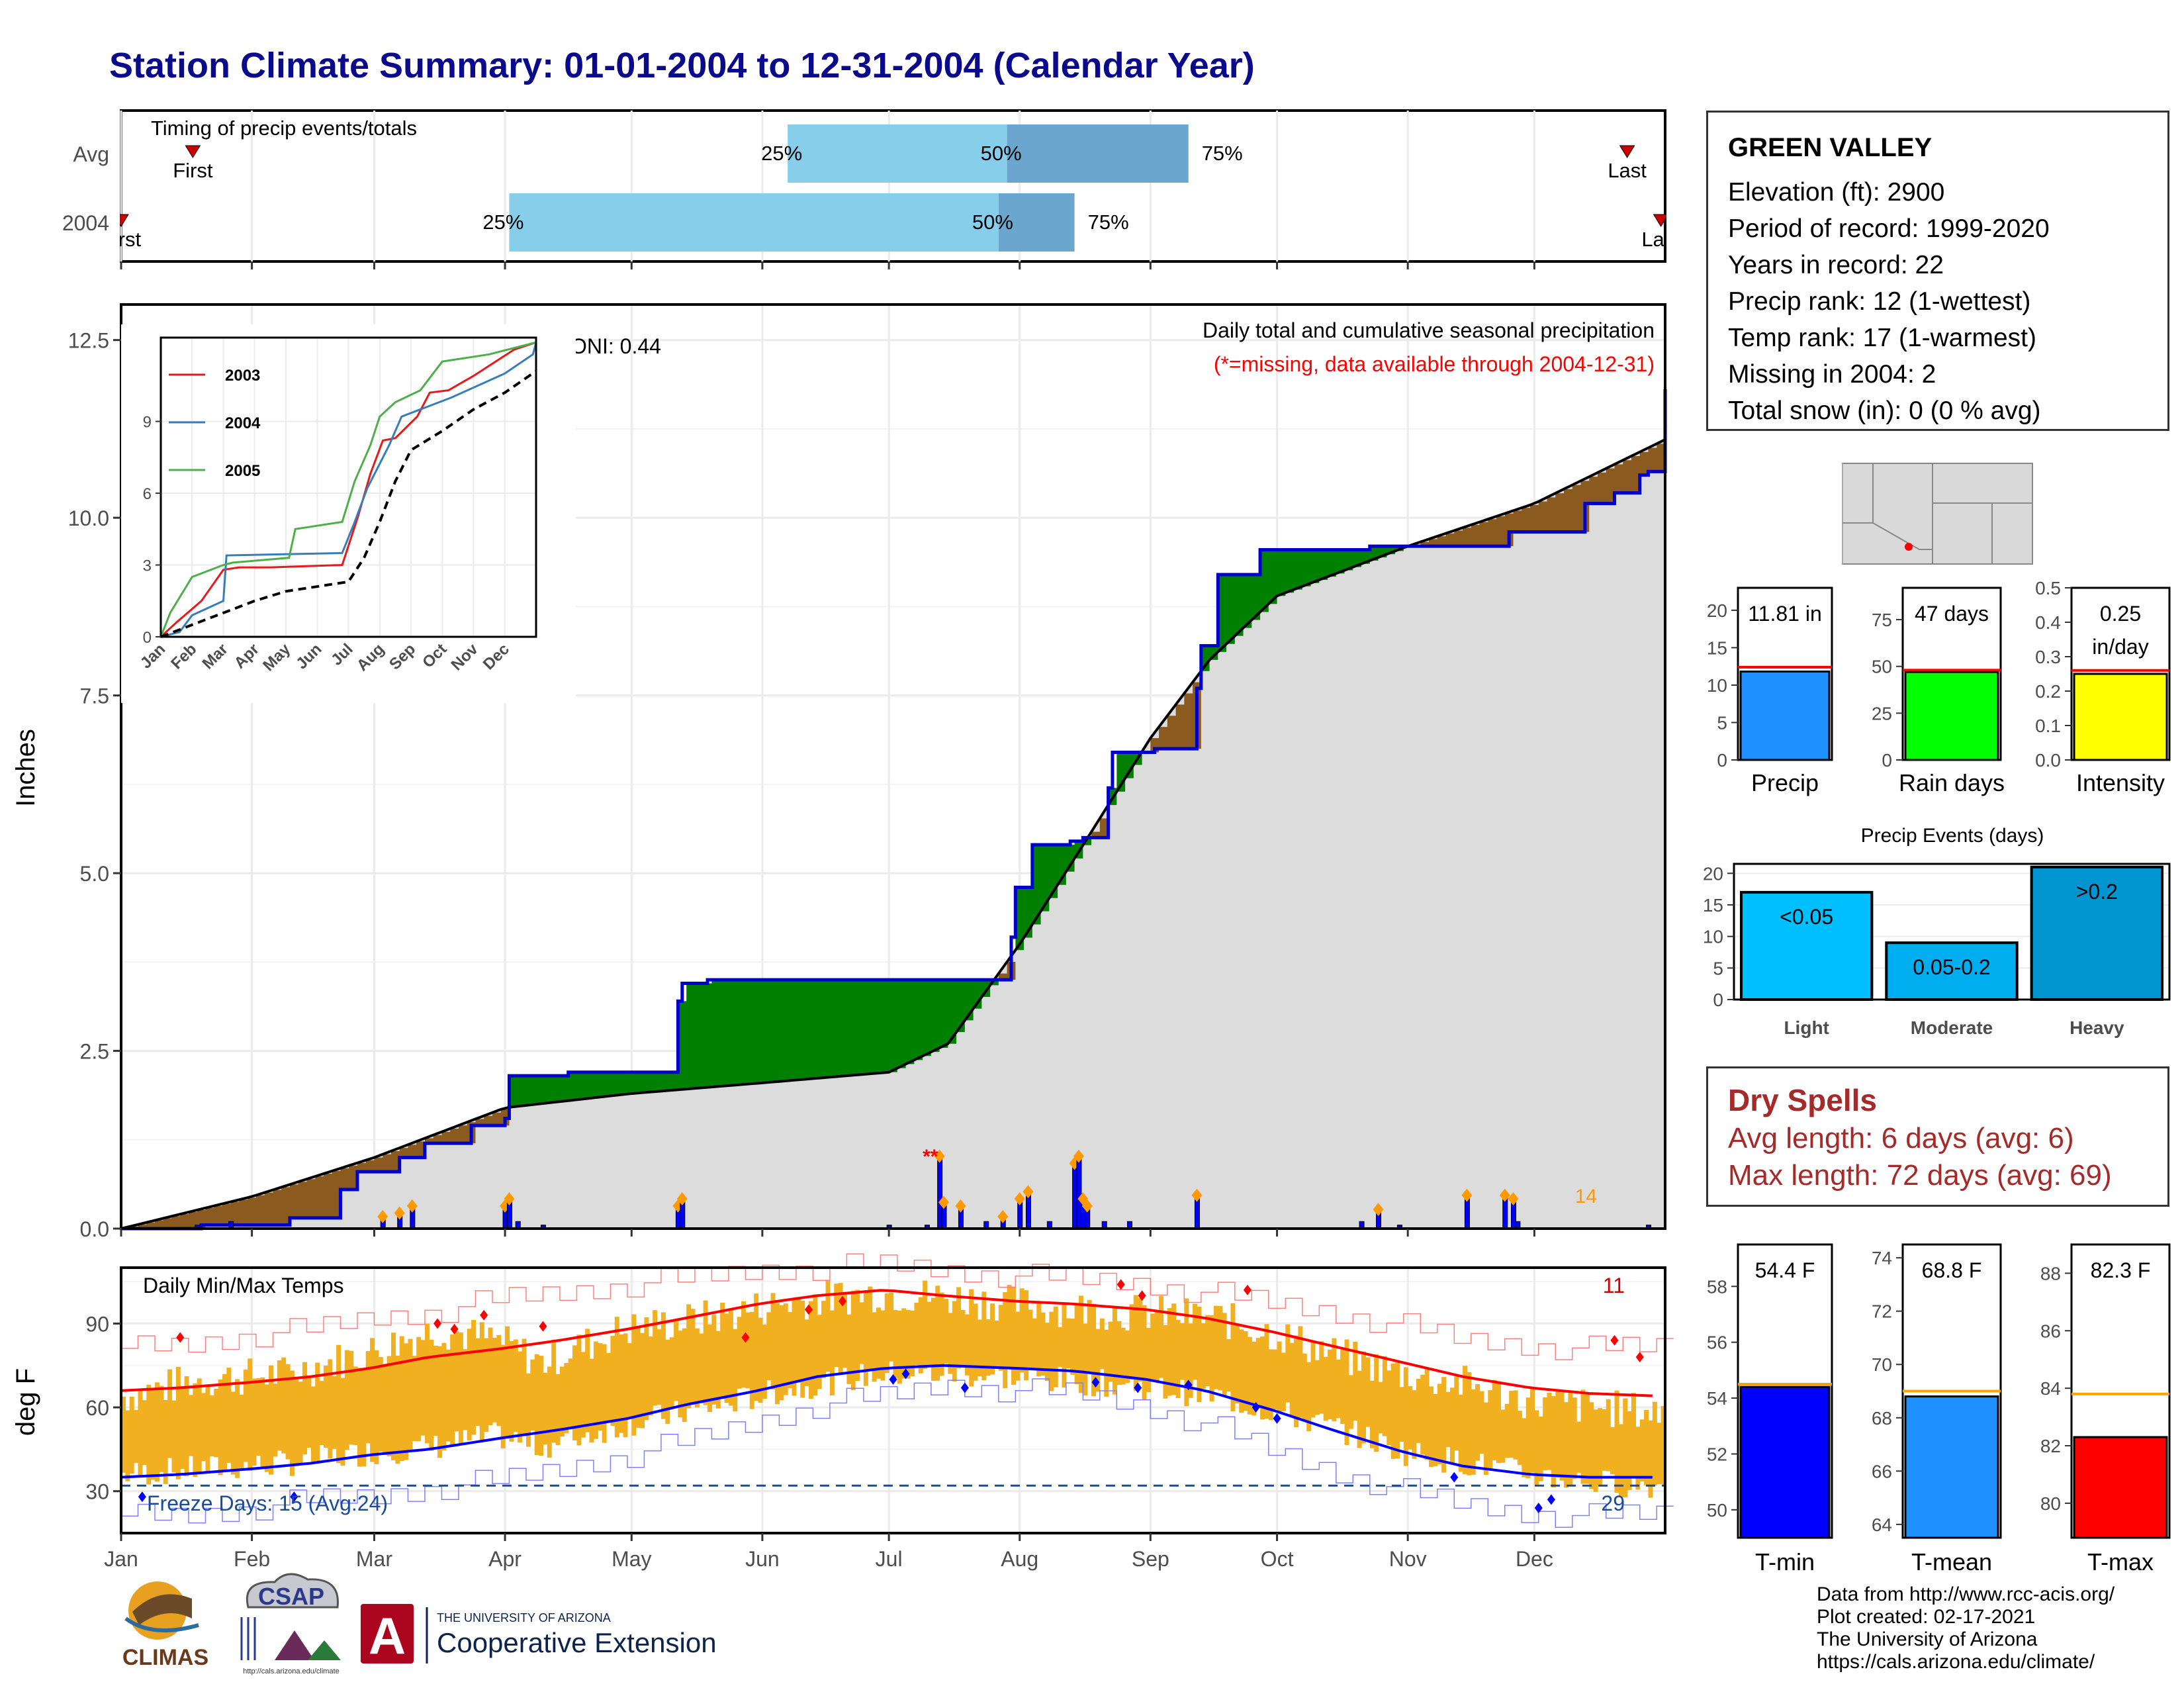 Image resolution: width=2184 pixels, height=1688 pixels. Describe the element at coordinates (291, 1671) in the screenshot. I see `csap-logo-url: http://cals.arizona.edu/climate` at that location.